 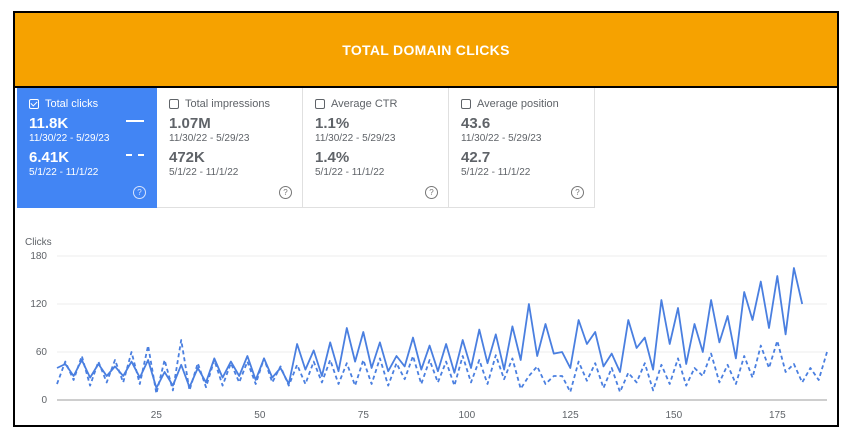 What do you see at coordinates (518, 104) in the screenshot?
I see `card-label: Average position` at bounding box center [518, 104].